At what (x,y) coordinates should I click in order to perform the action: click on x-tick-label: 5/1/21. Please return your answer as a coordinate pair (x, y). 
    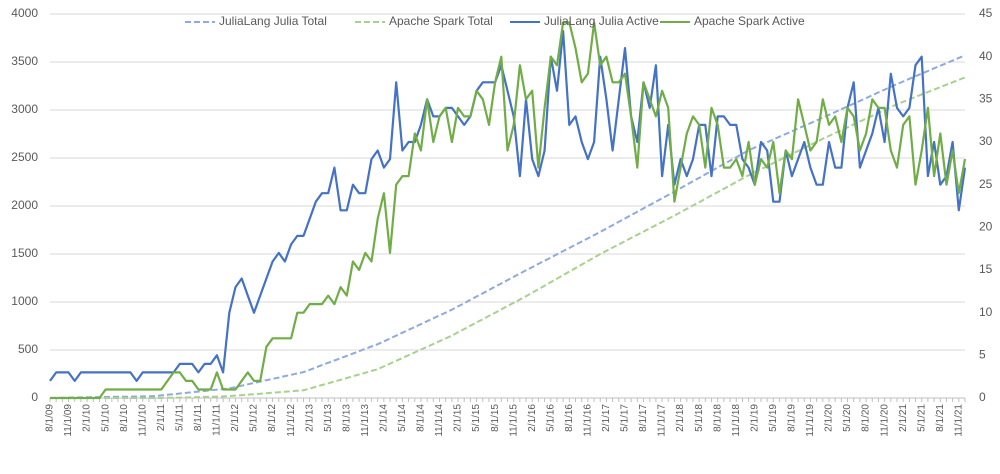
    Looking at the image, I should click on (921, 418).